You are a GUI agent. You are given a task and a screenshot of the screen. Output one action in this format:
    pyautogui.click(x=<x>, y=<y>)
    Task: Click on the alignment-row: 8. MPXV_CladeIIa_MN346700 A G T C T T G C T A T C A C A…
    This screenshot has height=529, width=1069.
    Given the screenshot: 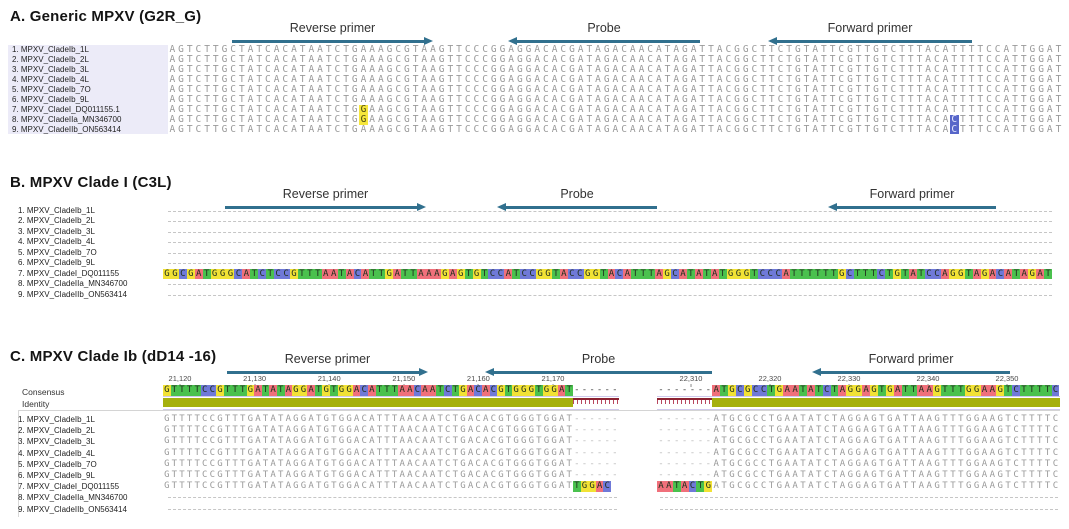 What is the action you would take?
    pyautogui.click(x=534, y=119)
    